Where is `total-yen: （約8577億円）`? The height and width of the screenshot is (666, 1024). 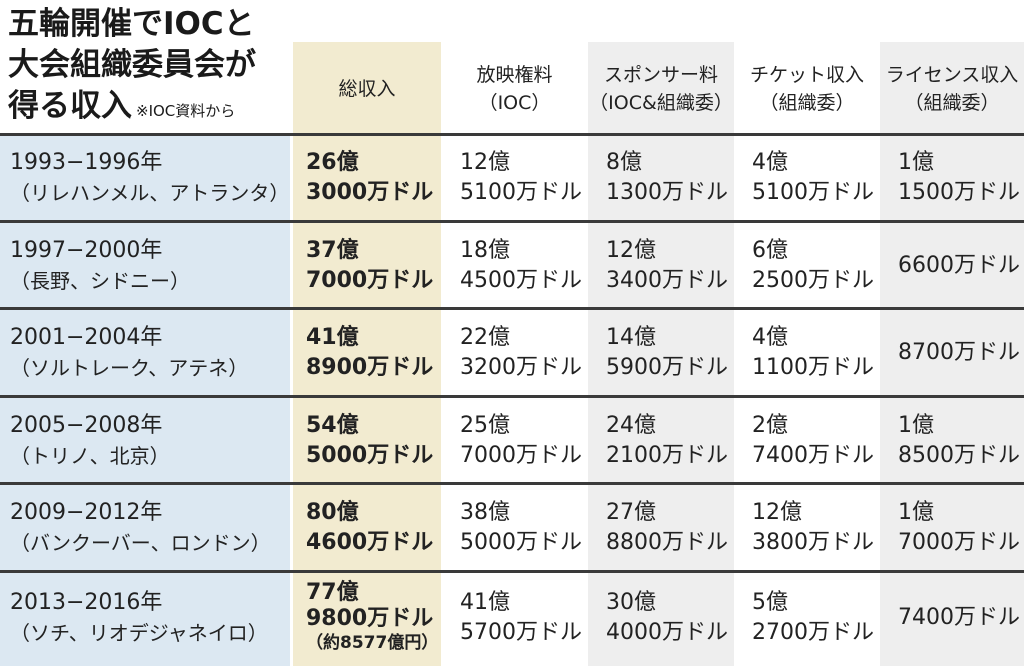 total-yen: （約8577億円） is located at coordinates (372, 643).